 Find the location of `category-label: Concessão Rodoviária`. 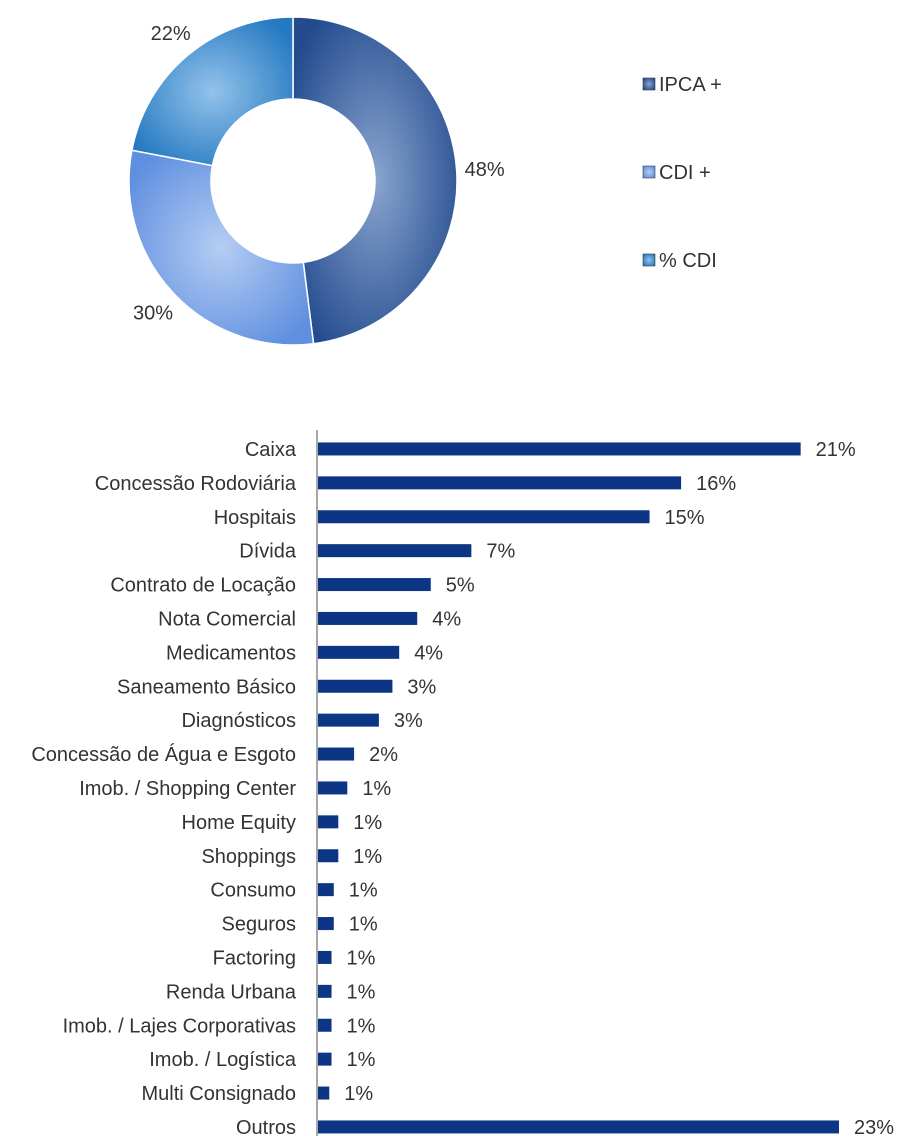

category-label: Concessão Rodoviária is located at coordinates (196, 484).